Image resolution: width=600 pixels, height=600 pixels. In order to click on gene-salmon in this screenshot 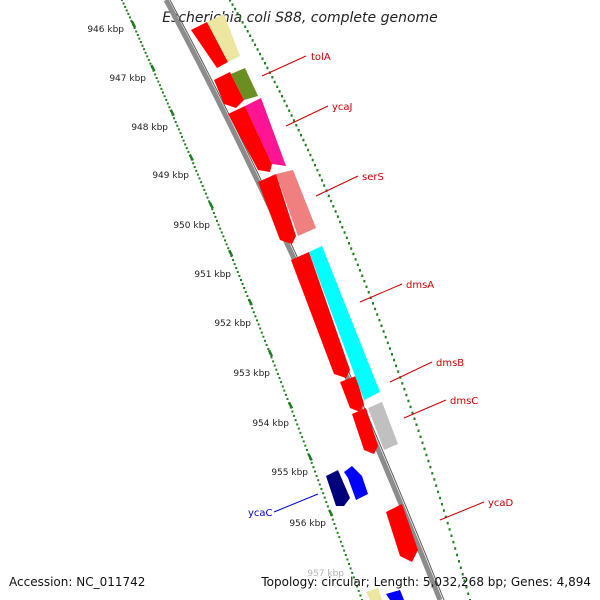, I will do `click(296, 203)`.